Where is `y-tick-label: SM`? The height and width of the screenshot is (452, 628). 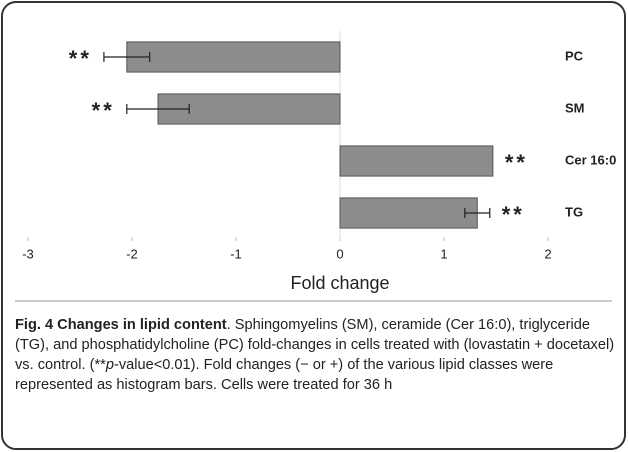 y-tick-label: SM is located at coordinates (575, 107).